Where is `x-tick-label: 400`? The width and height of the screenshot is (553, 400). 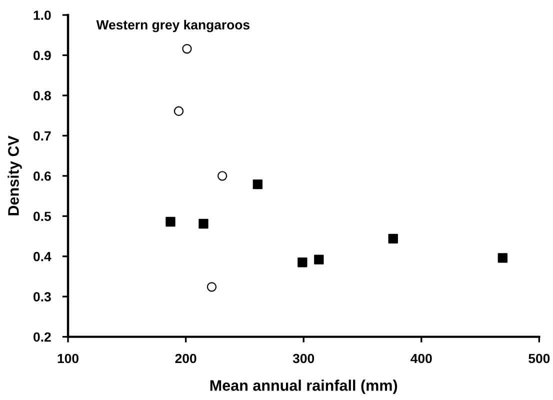 x-tick-label: 400 is located at coordinates (421, 359).